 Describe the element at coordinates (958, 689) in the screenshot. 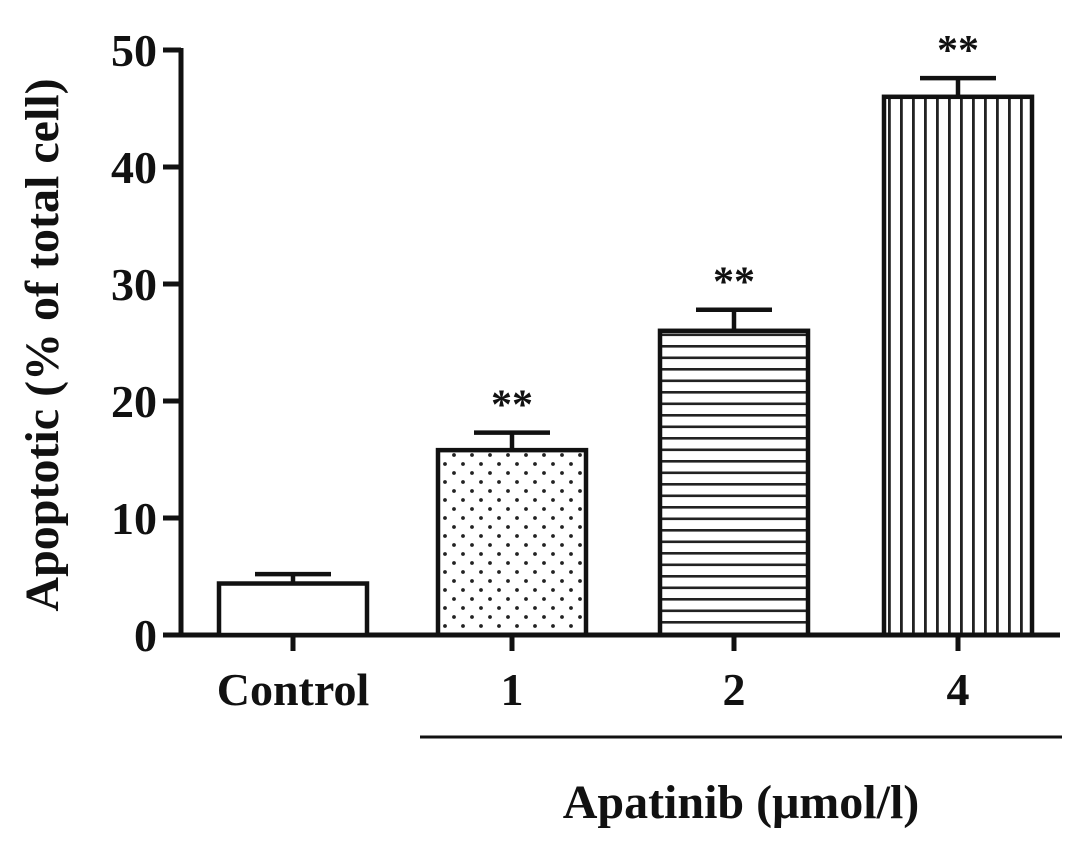

I see `x-tick-label-4: 4` at that location.